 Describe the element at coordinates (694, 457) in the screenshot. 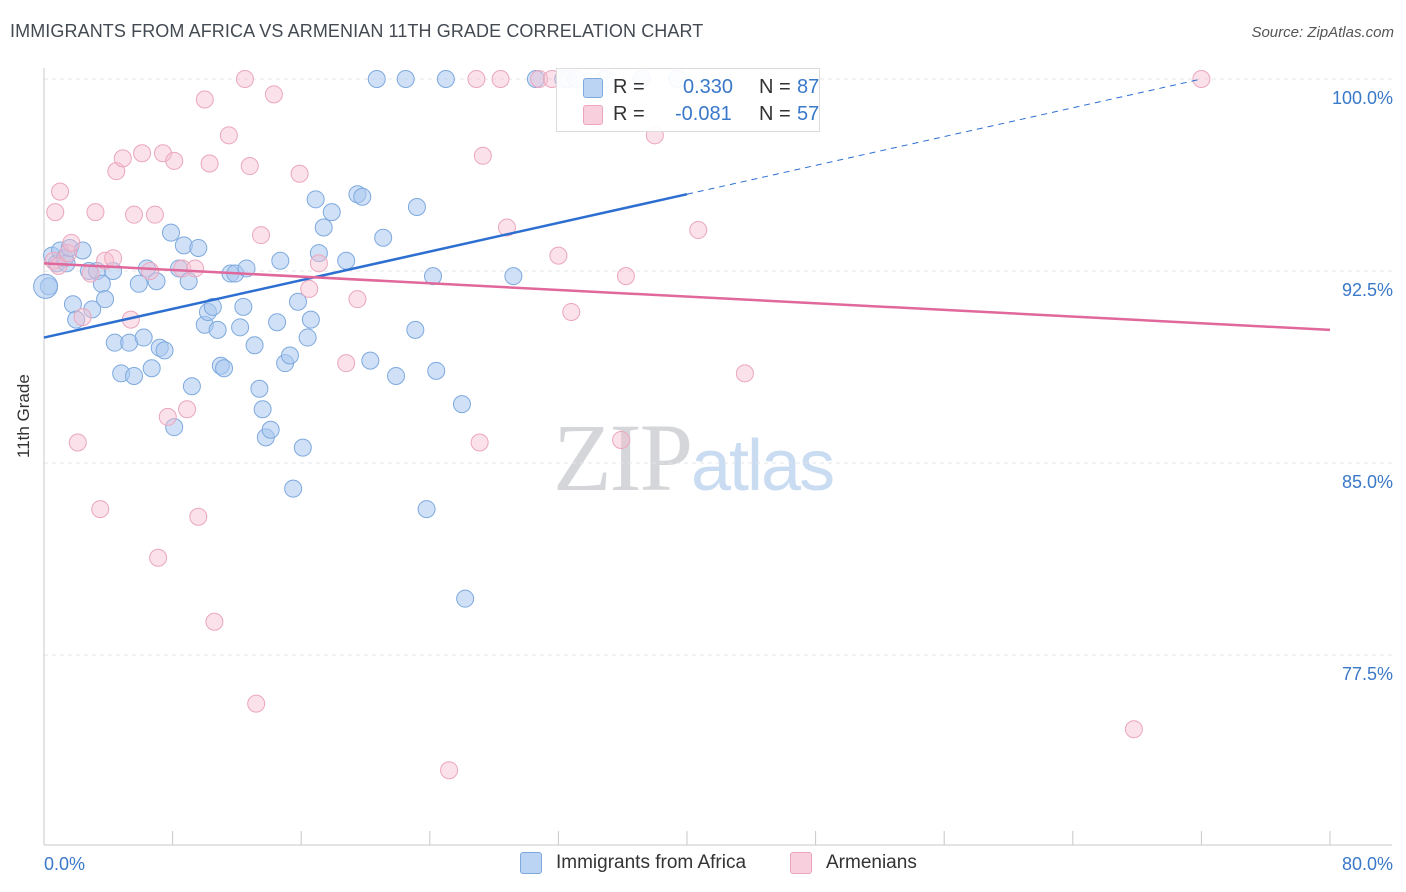

I see `zipatlas-watermark: ZIPatlas` at that location.